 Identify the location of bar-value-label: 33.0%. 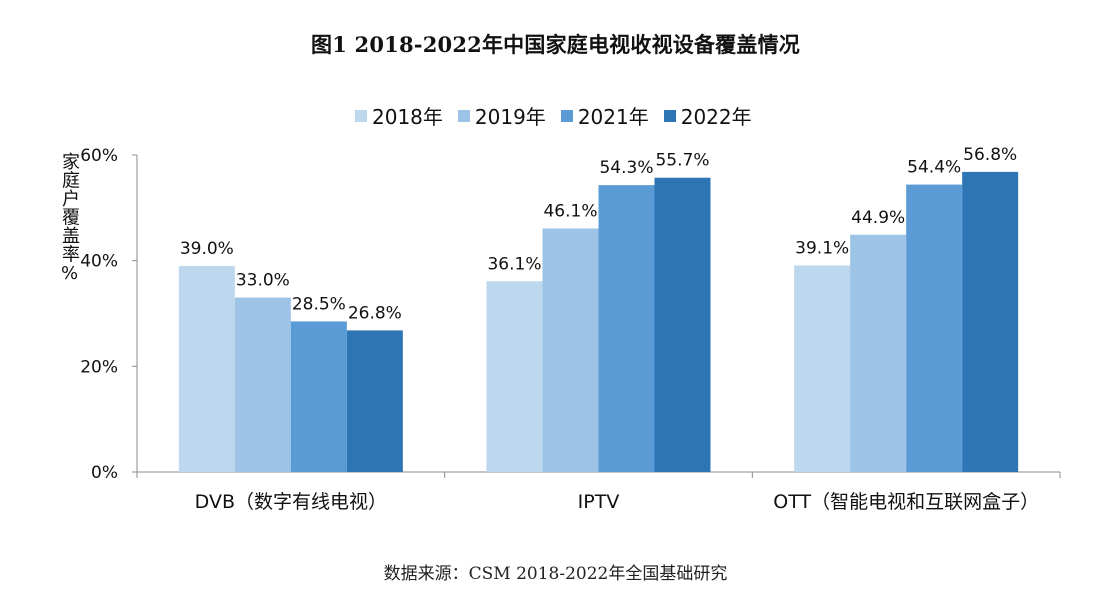
(263, 281).